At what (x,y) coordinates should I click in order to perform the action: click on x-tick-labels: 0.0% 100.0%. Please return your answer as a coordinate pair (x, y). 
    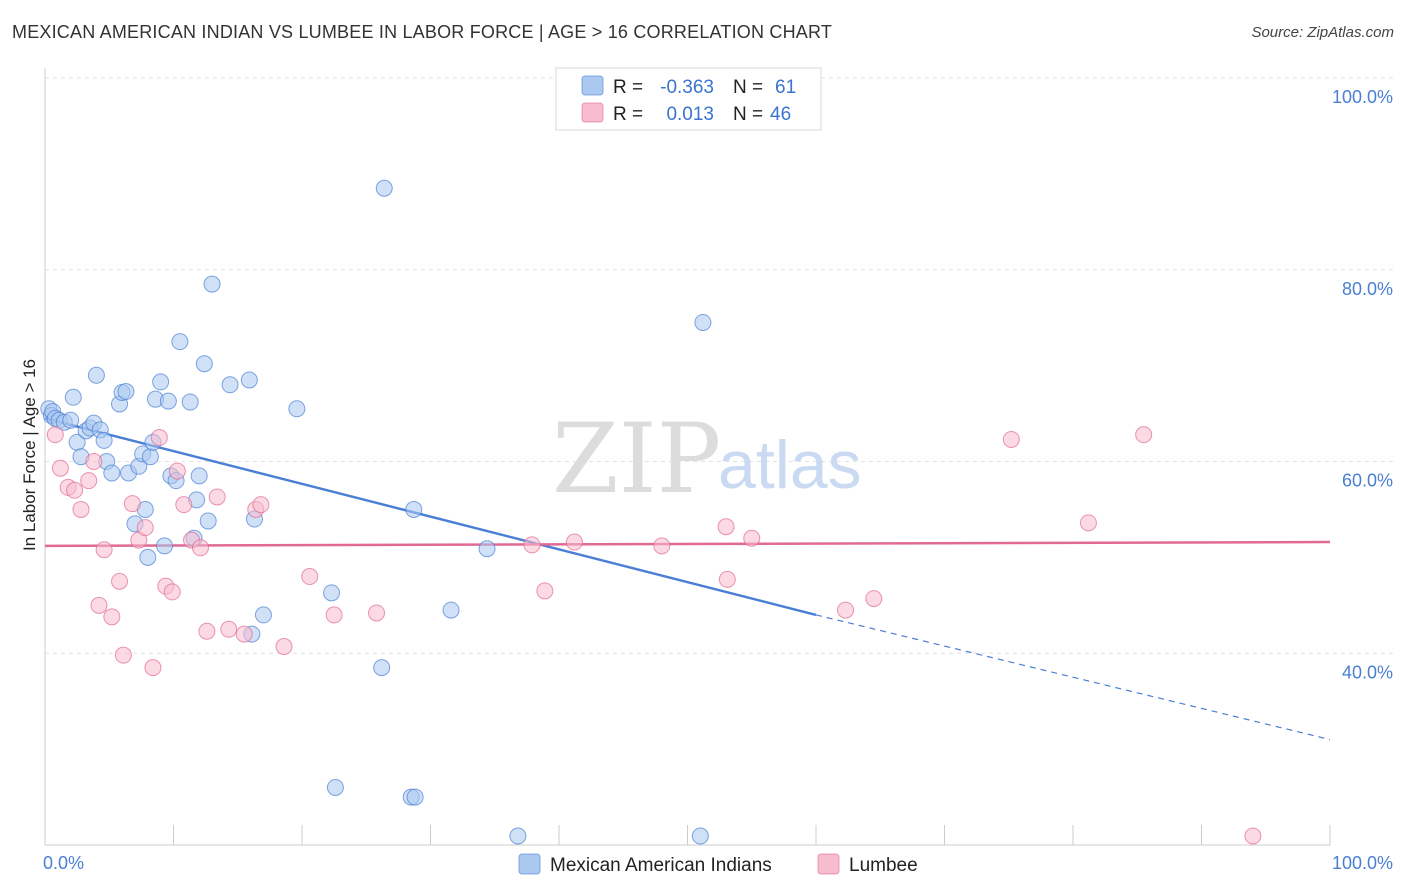
    Looking at the image, I should click on (718, 863).